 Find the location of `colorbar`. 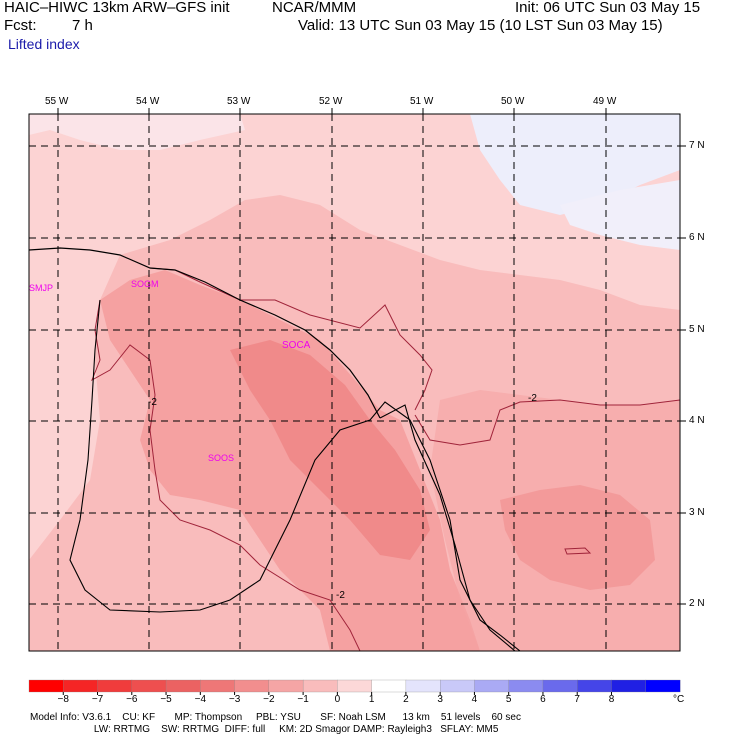

colorbar is located at coordinates (354, 687).